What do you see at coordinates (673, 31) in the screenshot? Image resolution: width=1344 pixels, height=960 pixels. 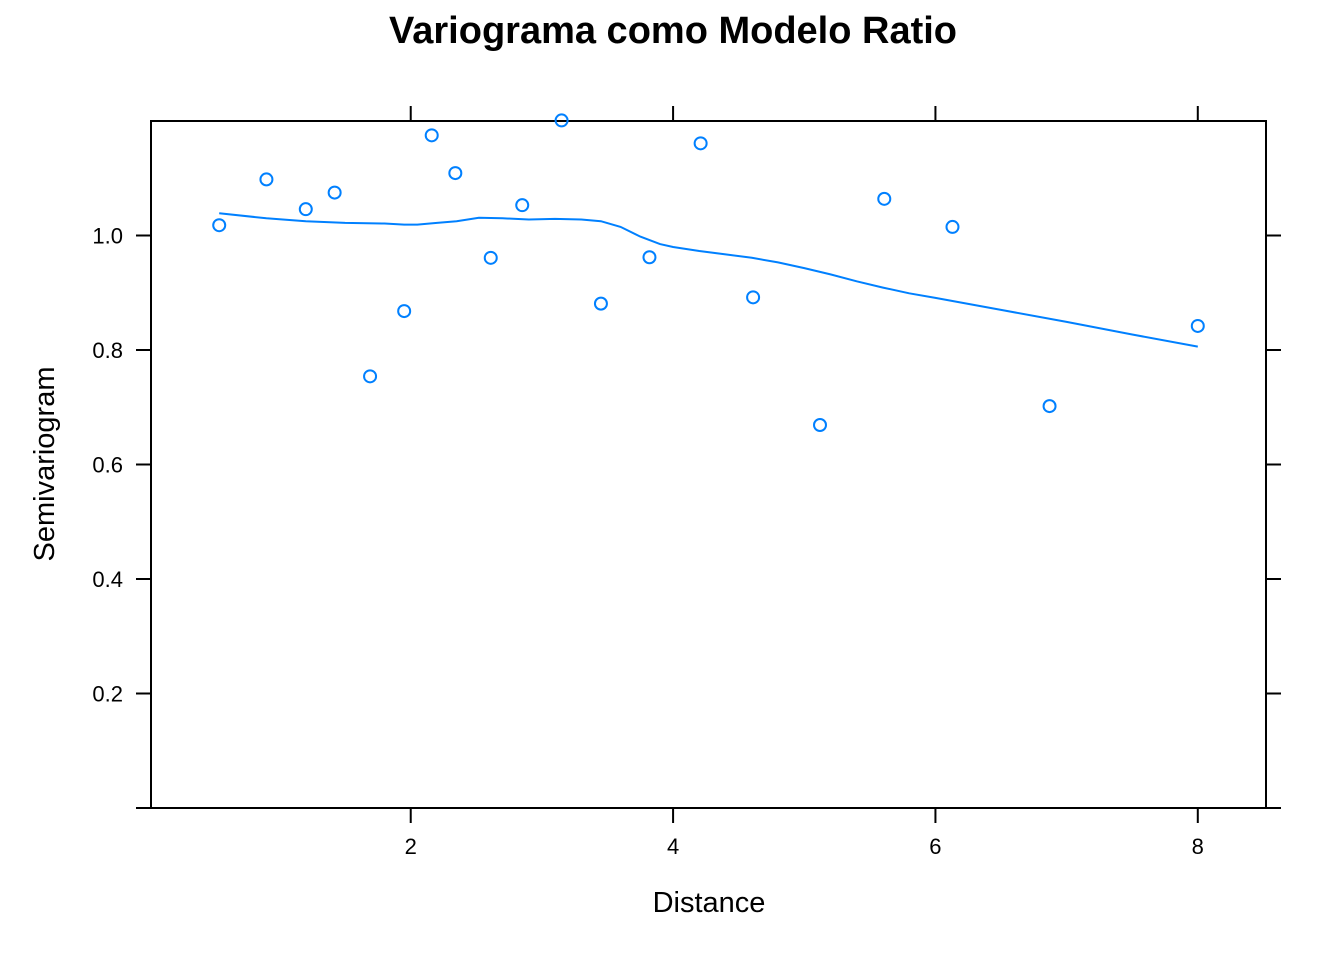 I see `chart-title: Variograma como Modelo Ratio` at bounding box center [673, 31].